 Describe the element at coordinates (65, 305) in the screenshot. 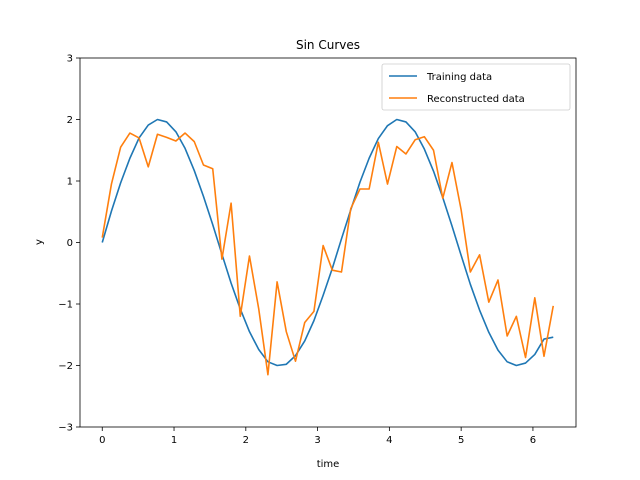

I see `y-tick-label: −1` at that location.